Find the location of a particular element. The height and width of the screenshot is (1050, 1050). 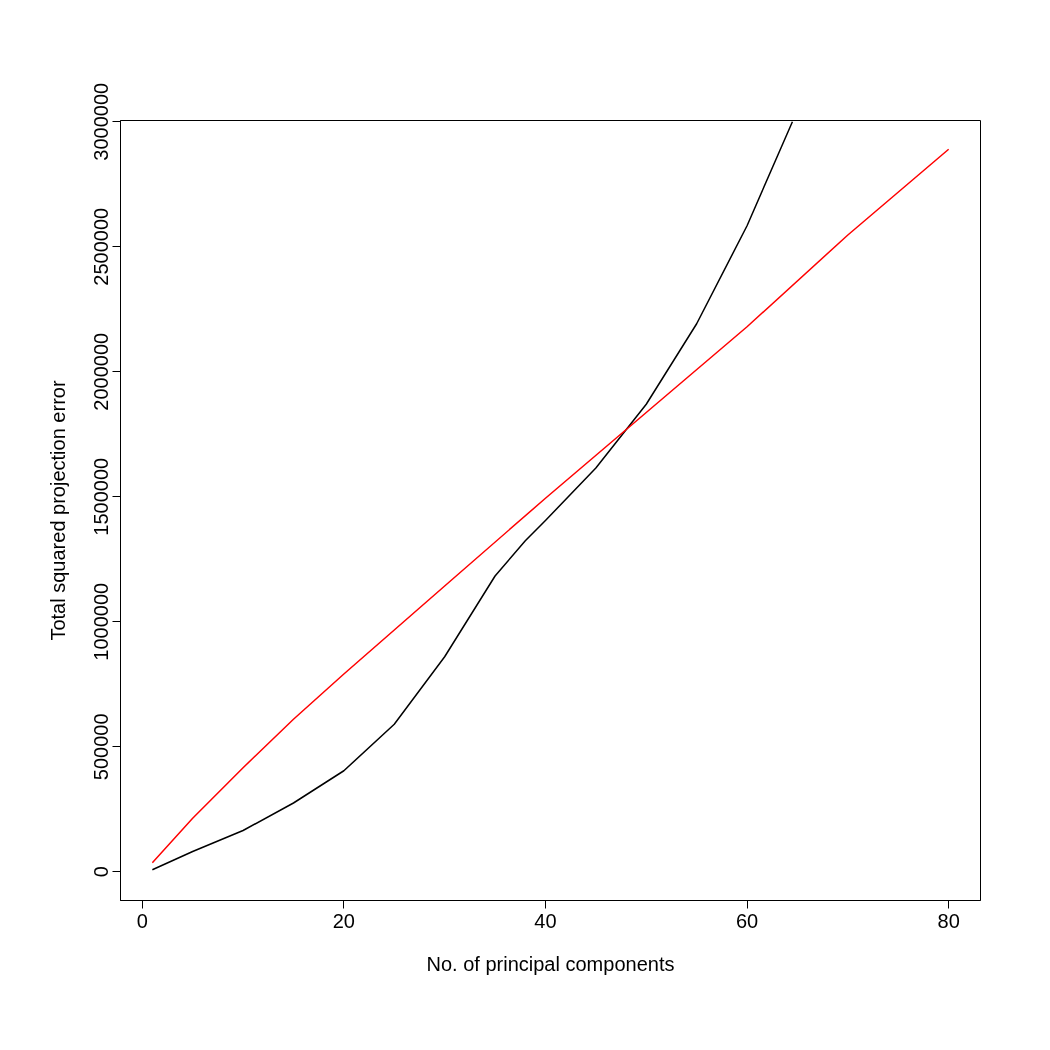

y-tick-label: 1500000 is located at coordinates (100, 496).